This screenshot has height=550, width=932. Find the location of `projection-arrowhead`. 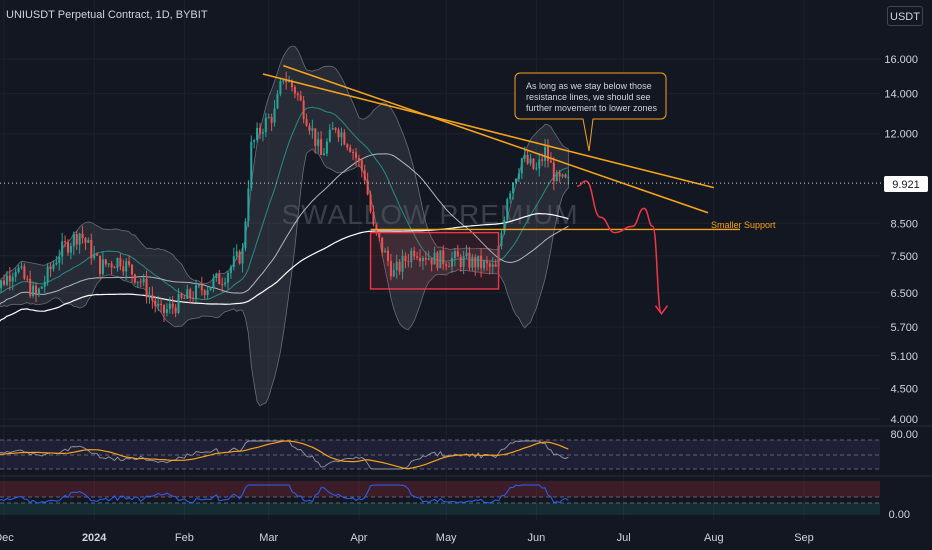

projection-arrowhead is located at coordinates (661, 310).